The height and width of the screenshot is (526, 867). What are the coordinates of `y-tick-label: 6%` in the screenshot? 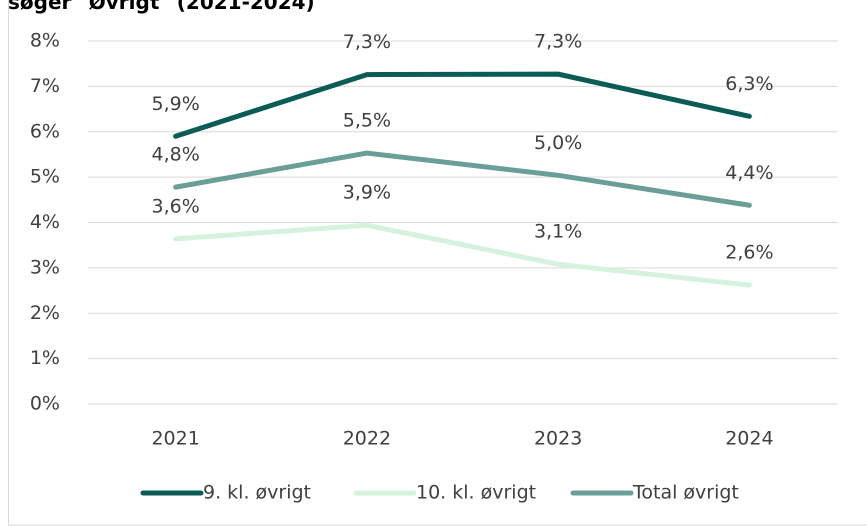 It's located at (45, 131).